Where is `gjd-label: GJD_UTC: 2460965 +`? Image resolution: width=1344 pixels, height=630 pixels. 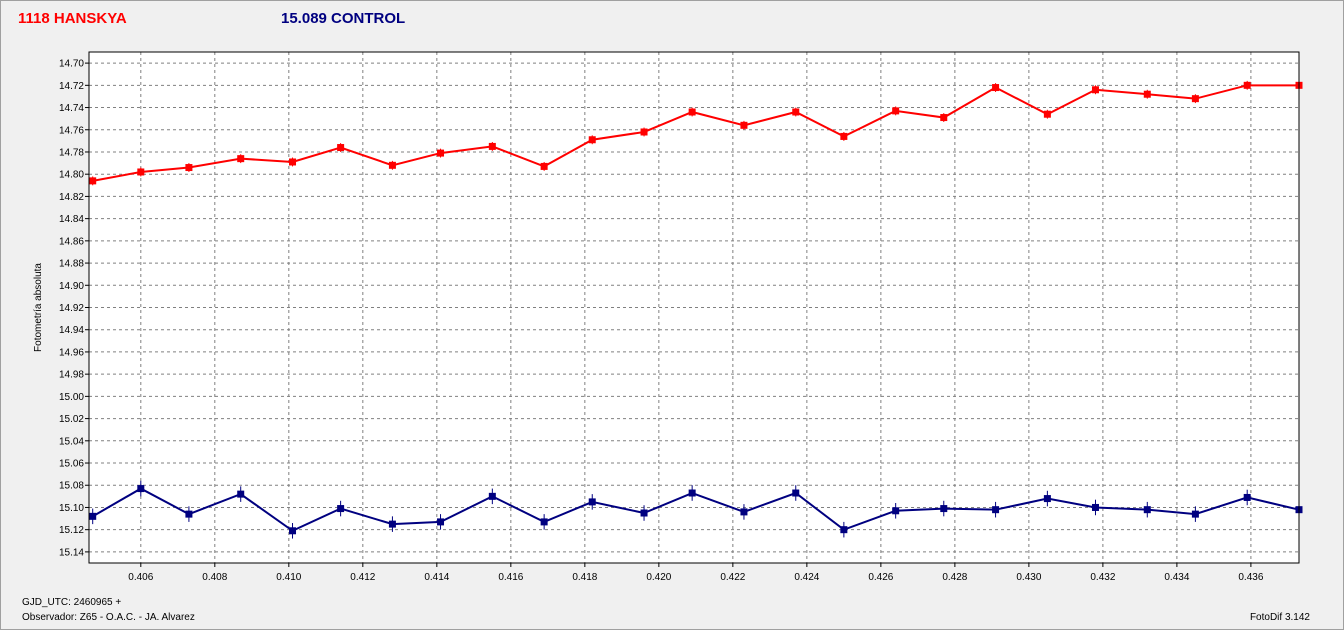 gjd-label: GJD_UTC: 2460965 + is located at coordinates (72, 602).